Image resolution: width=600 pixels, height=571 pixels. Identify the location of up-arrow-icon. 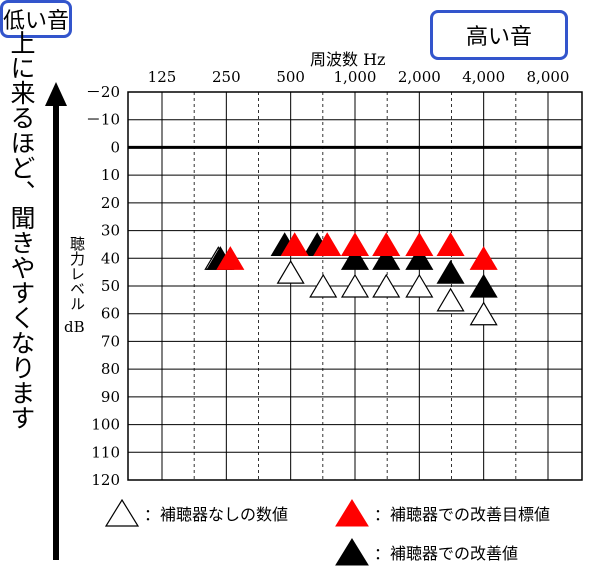
(56, 321).